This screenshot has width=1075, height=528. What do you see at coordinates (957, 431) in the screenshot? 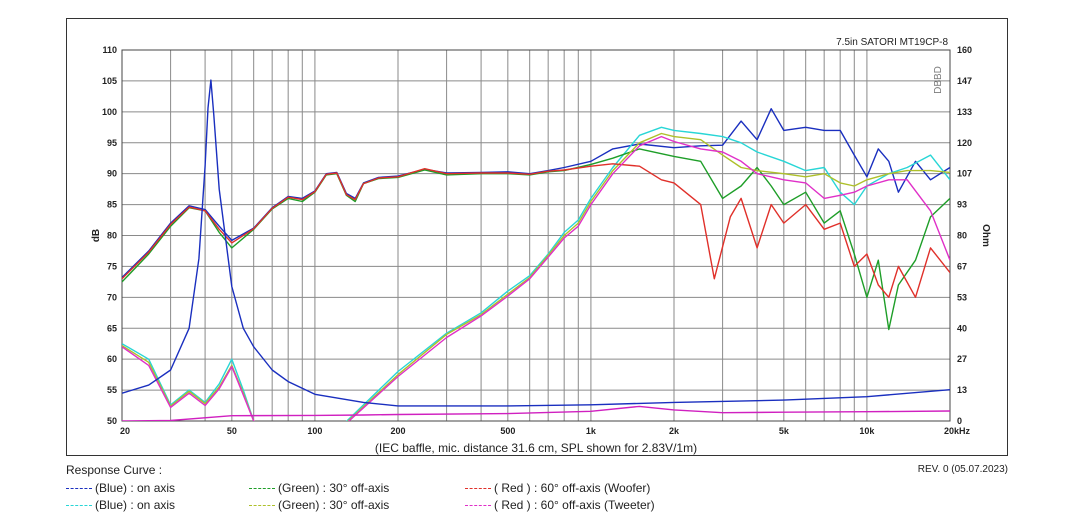
I see `x-tick-label: 20kHz` at bounding box center [957, 431].